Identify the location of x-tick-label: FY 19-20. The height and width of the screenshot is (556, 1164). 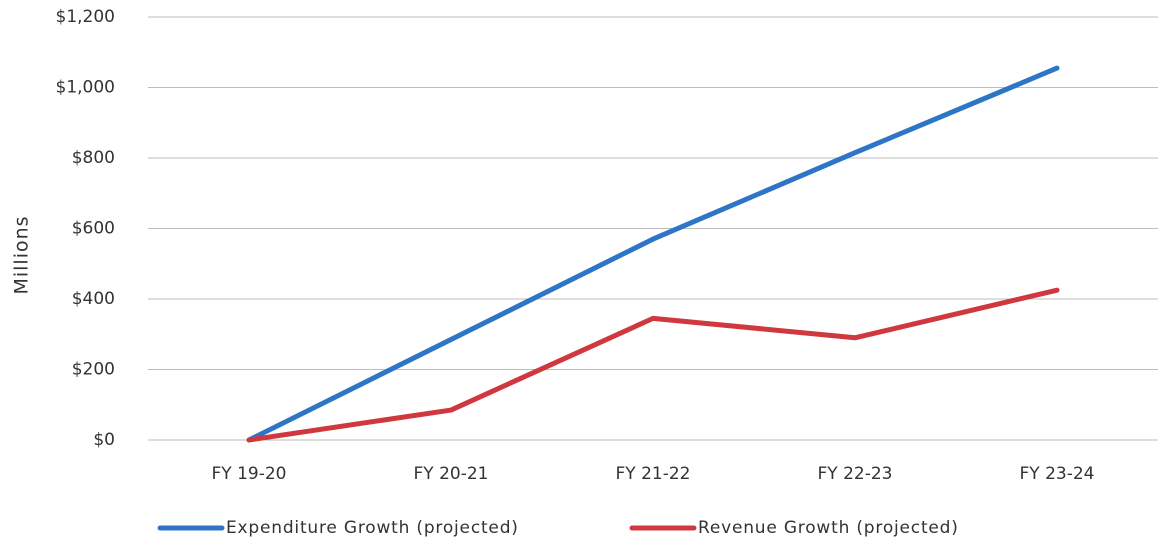
(249, 474).